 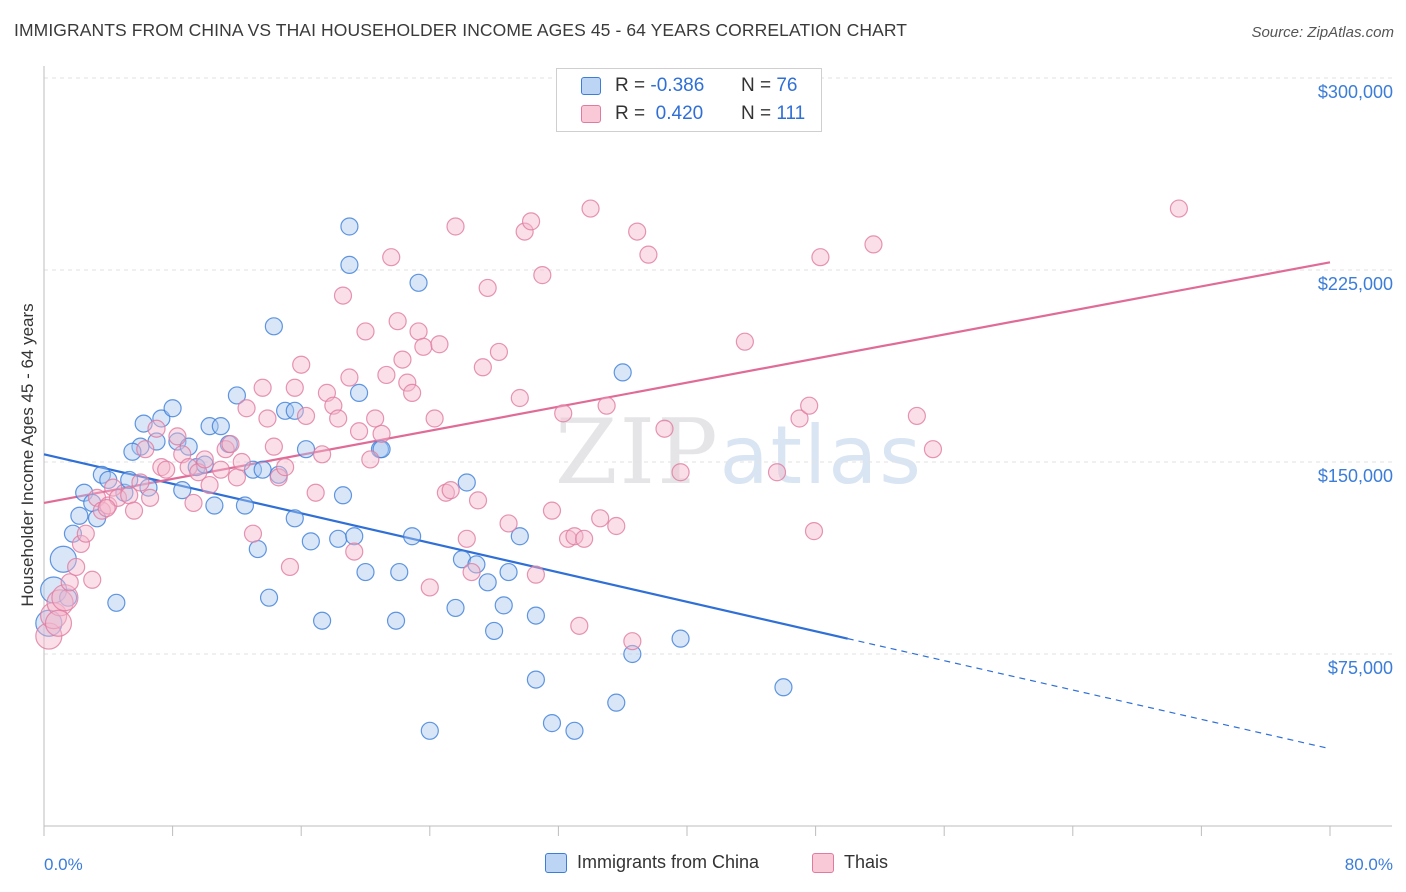 I want to click on bottom-legend-swatch-thais, so click(x=823, y=862).